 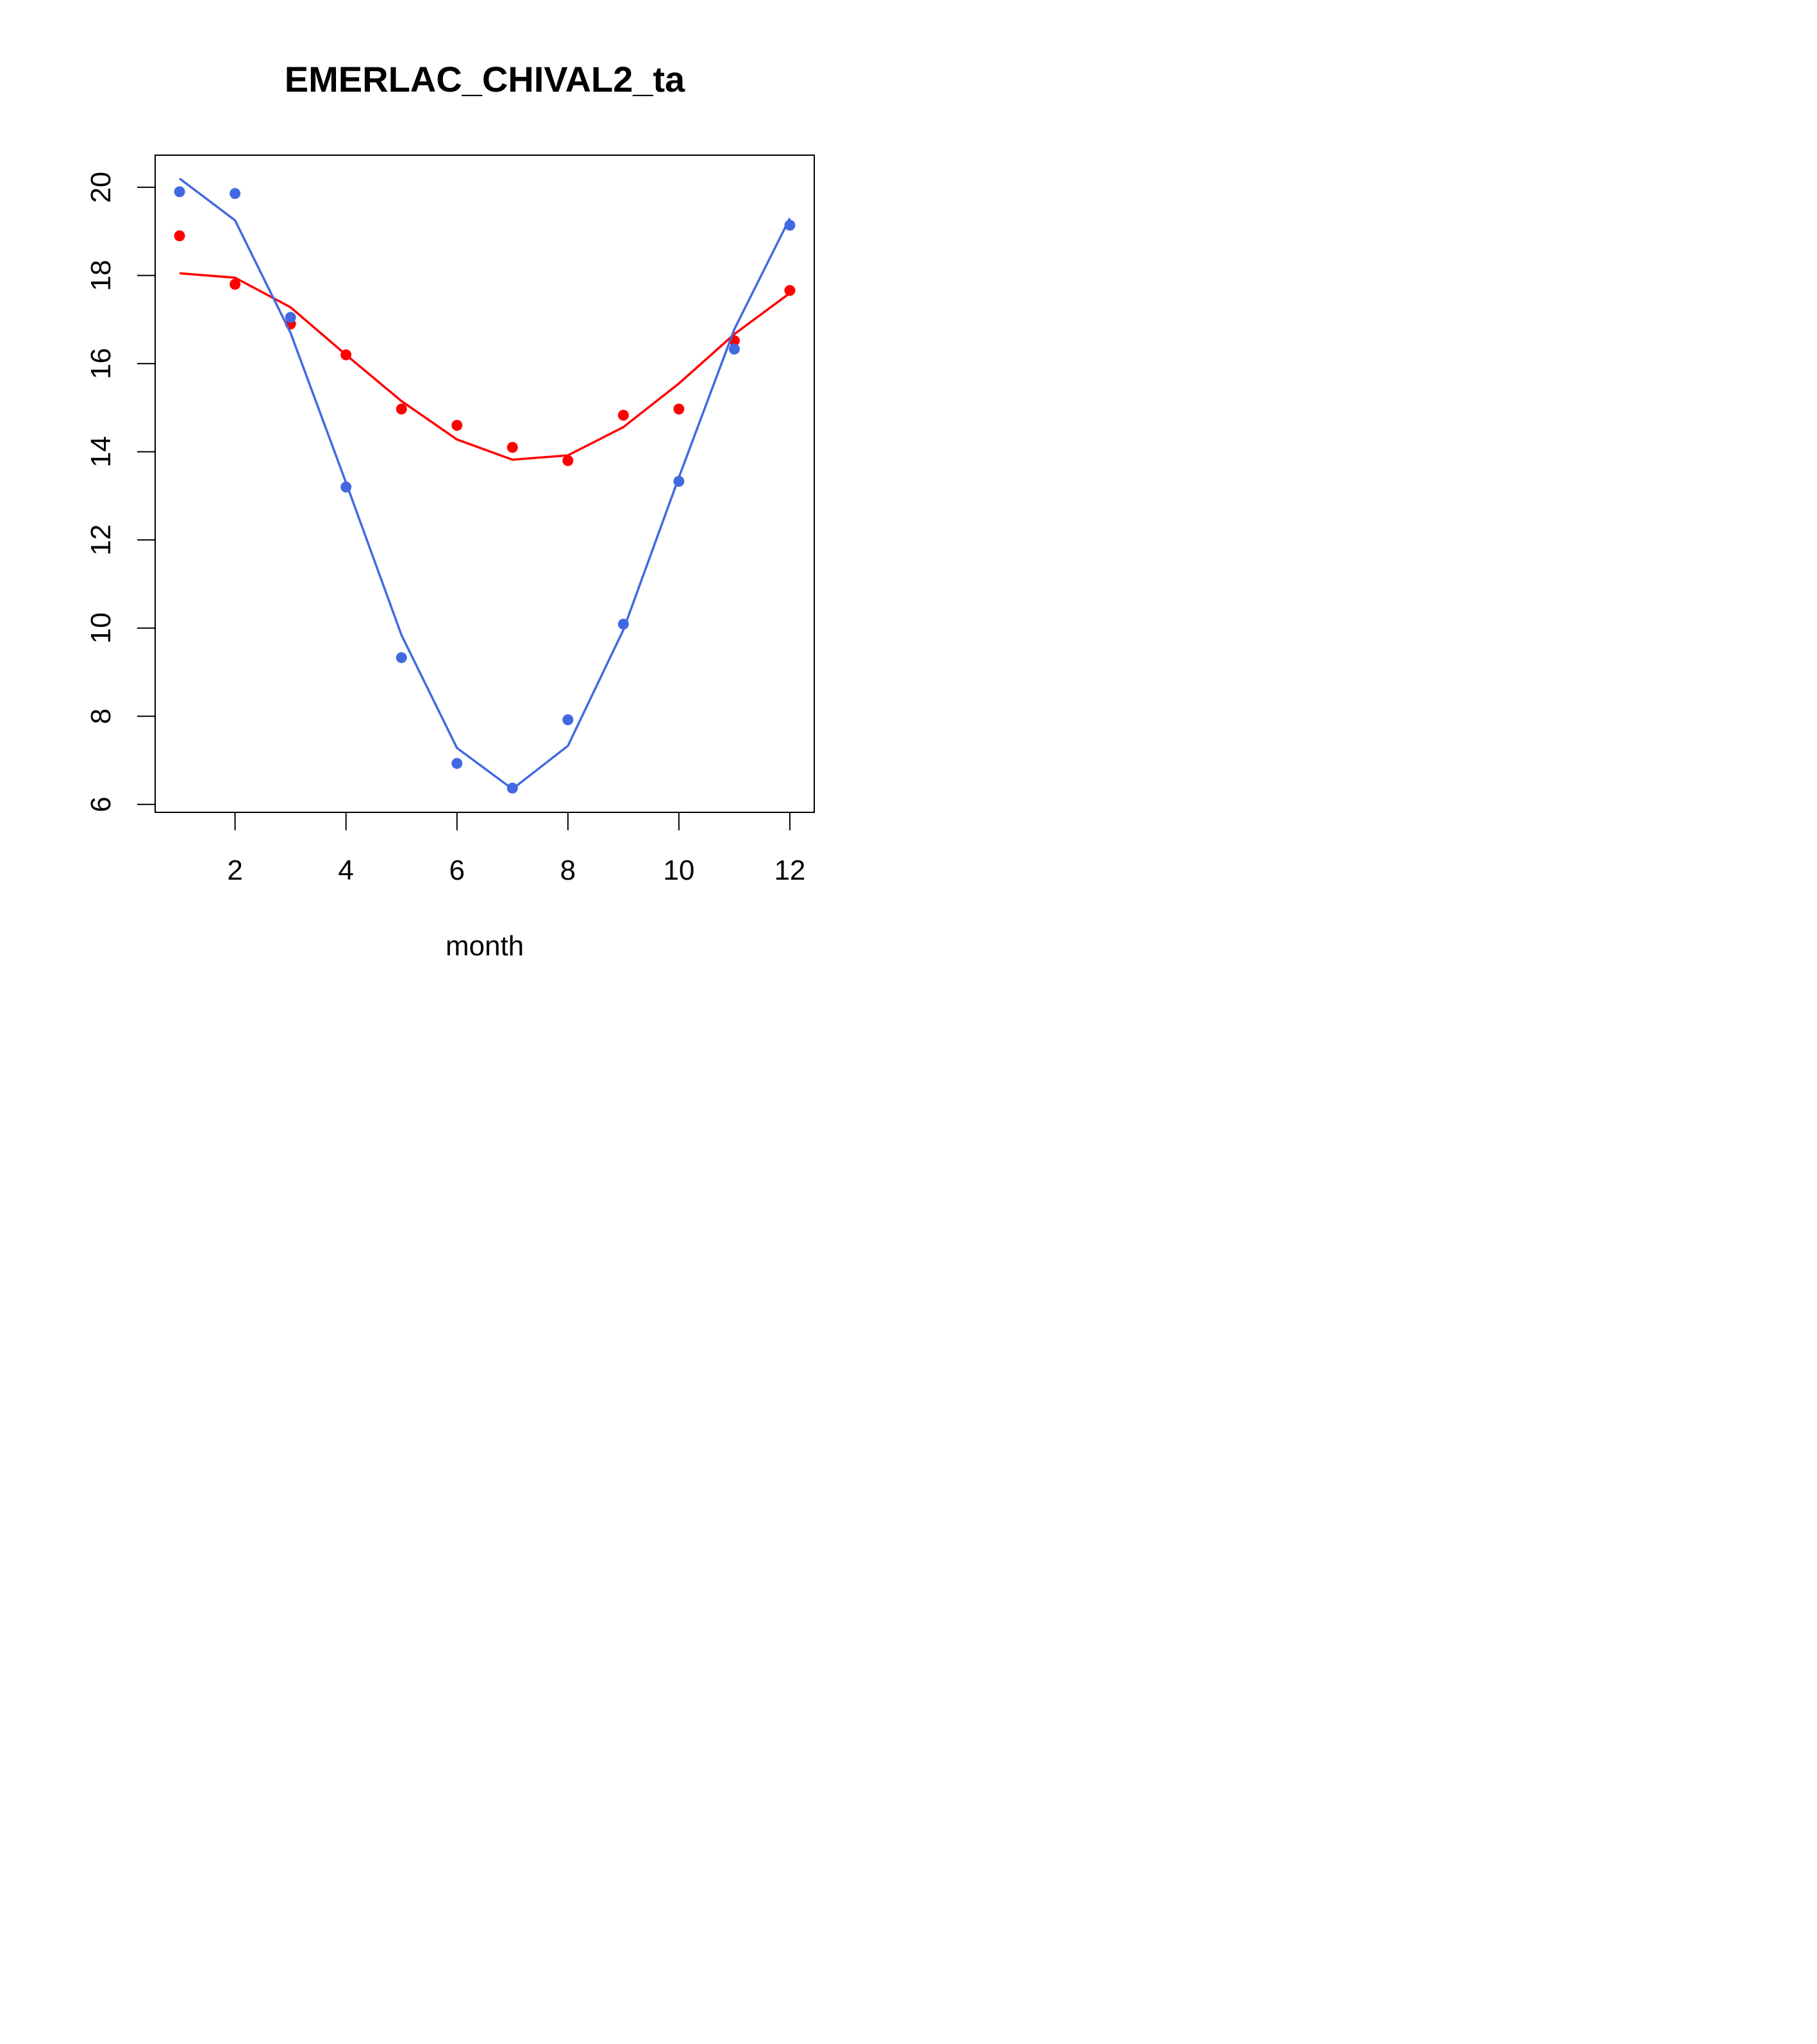 I want to click on y-tick-label: 10, so click(x=101, y=628).